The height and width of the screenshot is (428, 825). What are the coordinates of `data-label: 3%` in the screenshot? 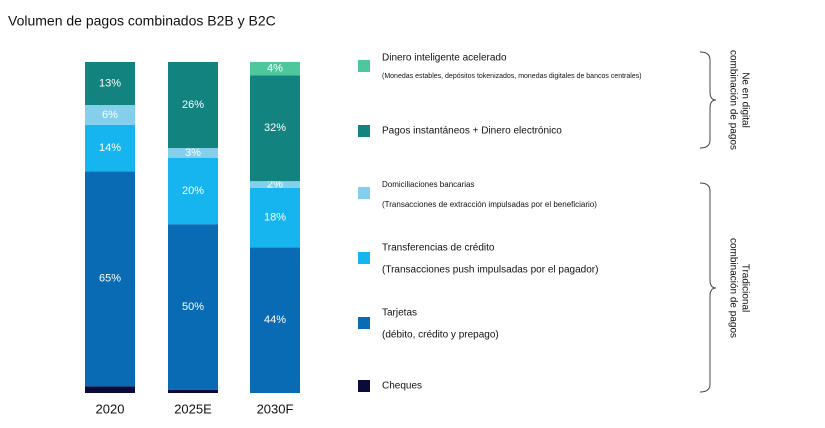 It's located at (193, 153).